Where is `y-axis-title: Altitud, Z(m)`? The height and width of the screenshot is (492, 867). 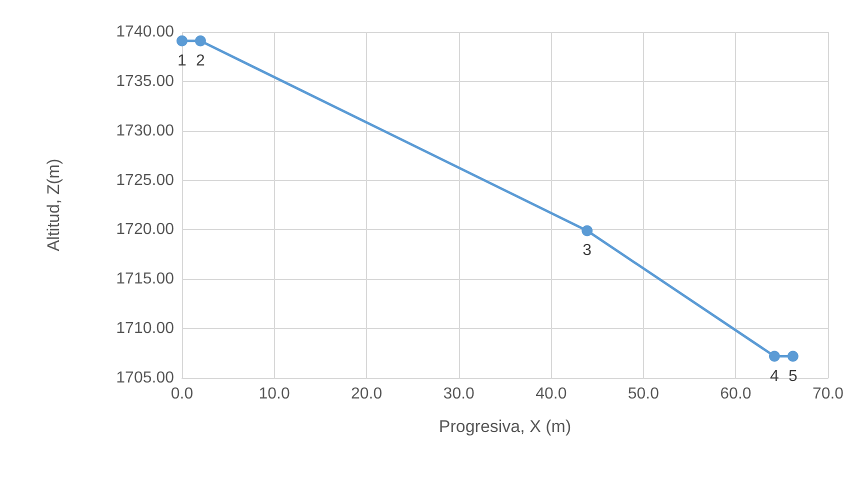
y-axis-title: Altitud, Z(m) is located at coordinates (53, 205).